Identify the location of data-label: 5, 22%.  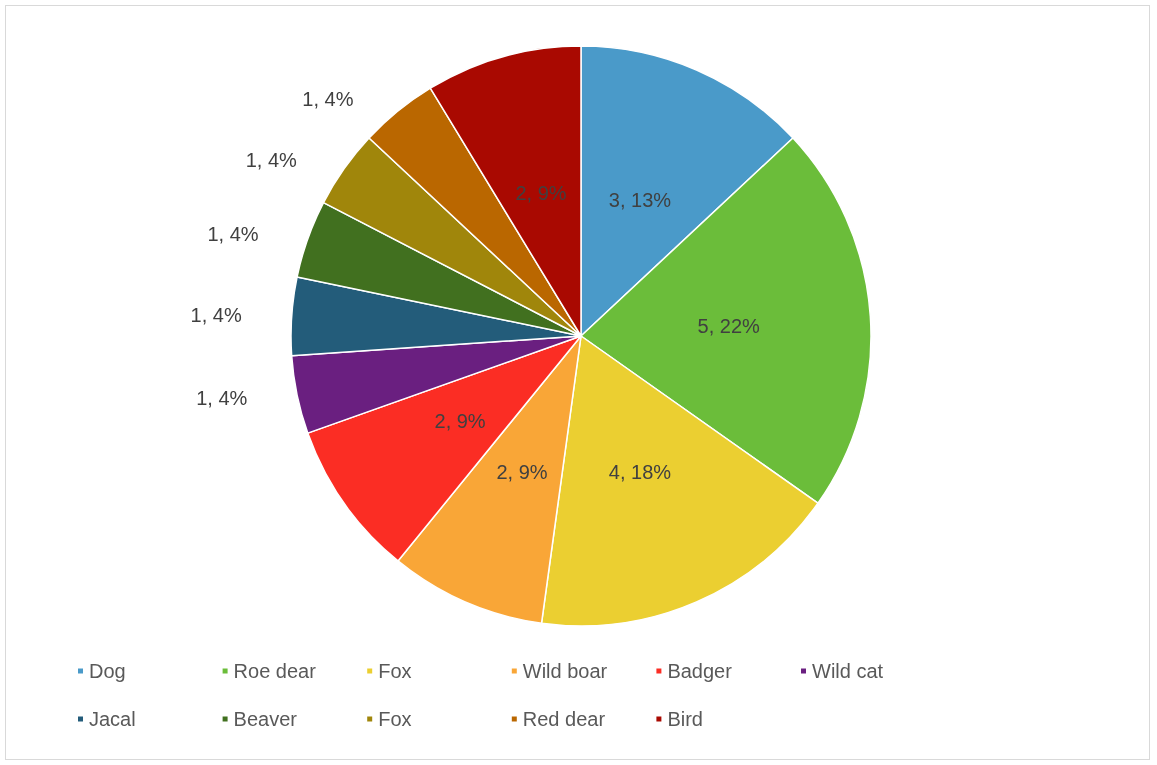
(728, 325).